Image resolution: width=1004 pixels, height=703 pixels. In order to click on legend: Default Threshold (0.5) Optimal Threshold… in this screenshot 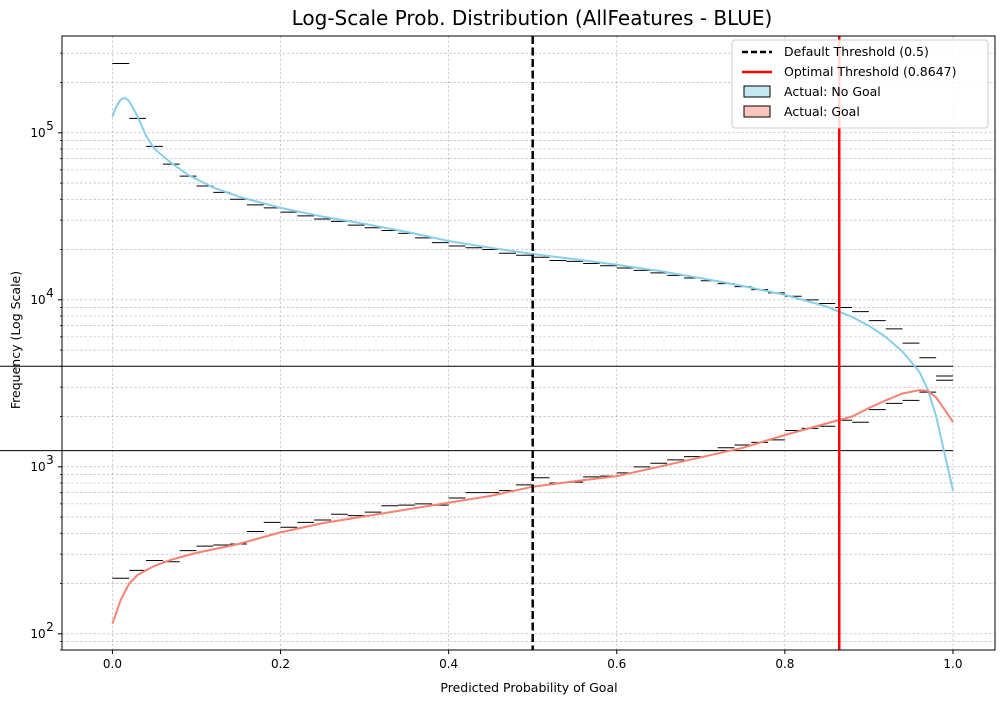, I will do `click(860, 84)`.